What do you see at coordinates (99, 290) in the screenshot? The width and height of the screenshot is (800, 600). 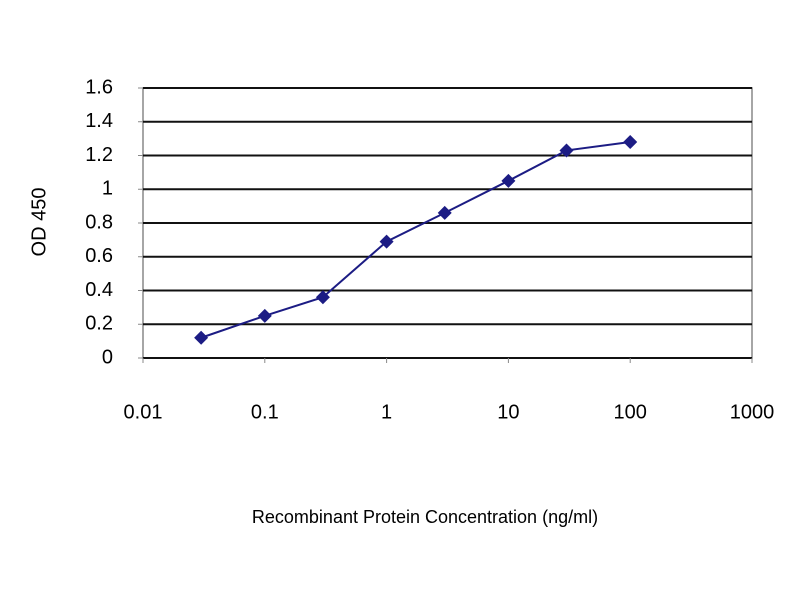 I see `y-tick-label: 0.4` at bounding box center [99, 290].